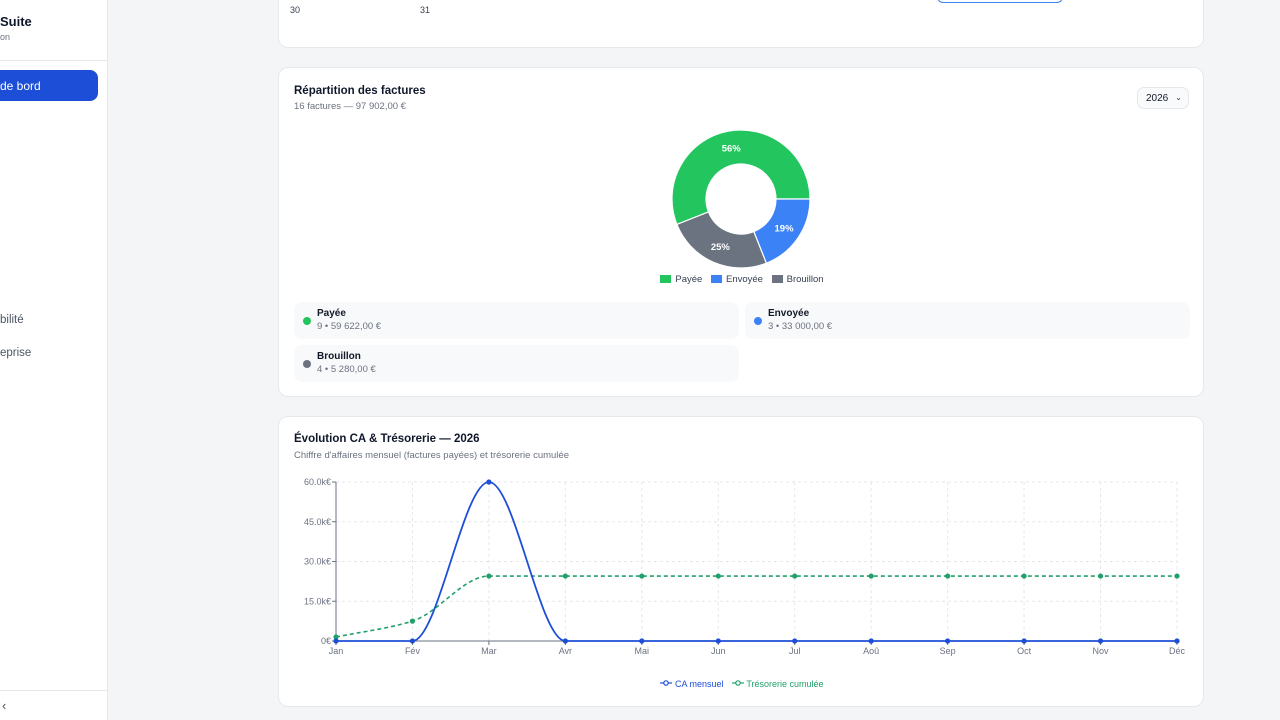  Describe the element at coordinates (967, 320) in the screenshot. I see `stat-box-sent: Envoyée 3 • 33 000,00 €` at that location.